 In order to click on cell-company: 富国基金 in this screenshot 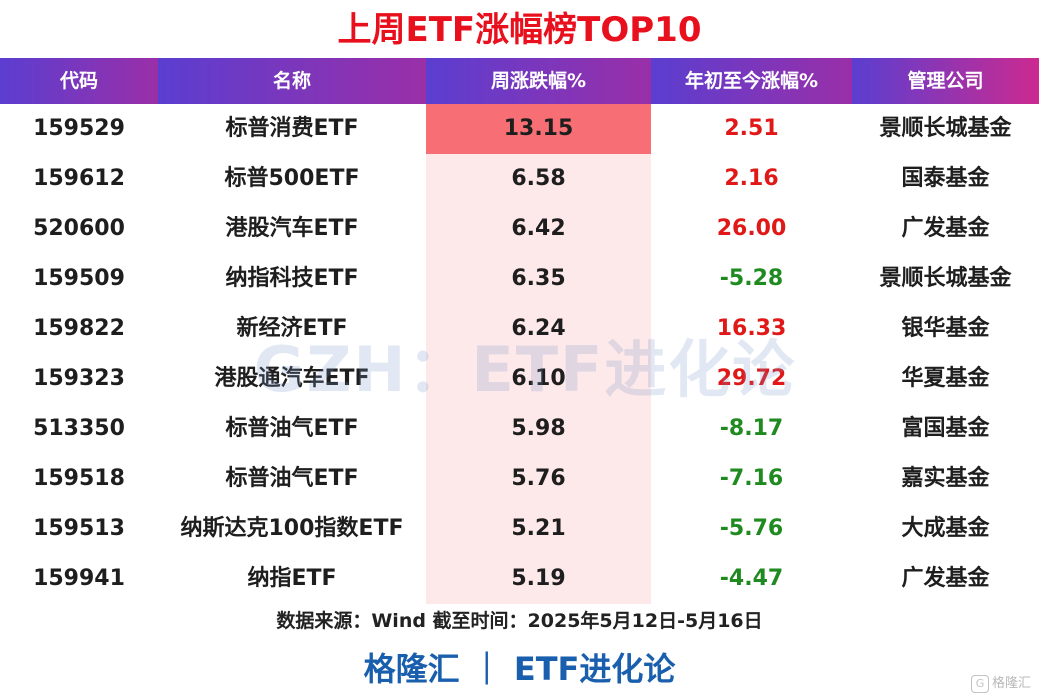, I will do `click(945, 428)`.